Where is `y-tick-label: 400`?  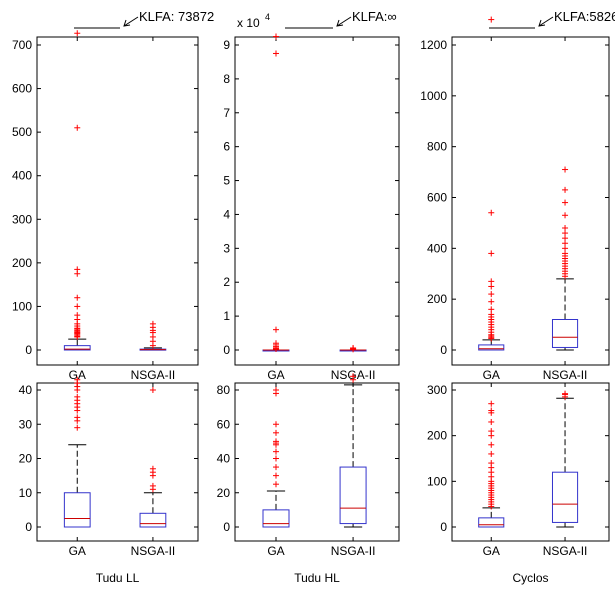
y-tick-label: 400 is located at coordinates (22, 176).